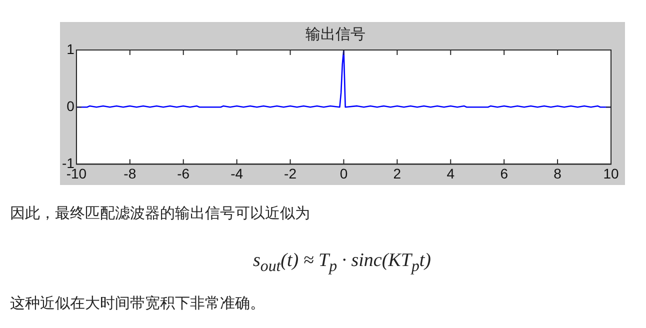 This screenshot has width=646, height=328. Describe the element at coordinates (290, 173) in the screenshot. I see `x-tick-label: -2` at that location.